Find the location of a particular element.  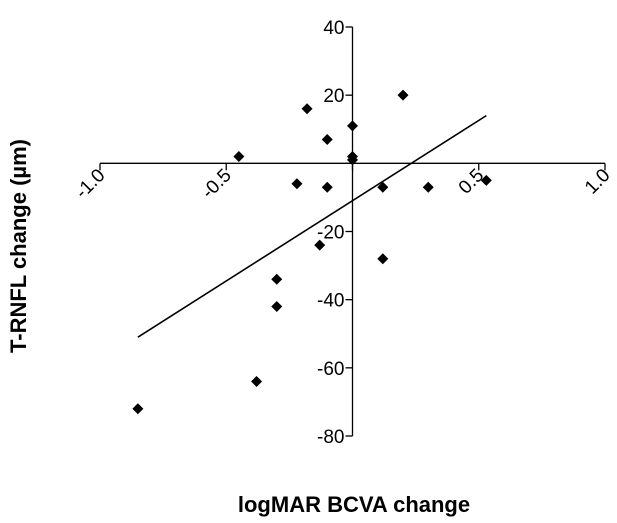

y-tick-label: -40 is located at coordinates (330, 301).